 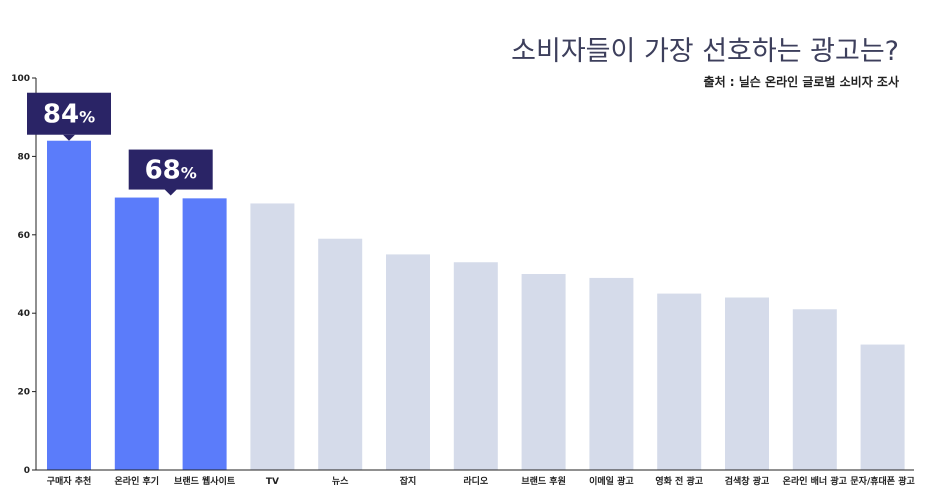 I want to click on callouts-group: 84%68%, so click(x=120, y=144).